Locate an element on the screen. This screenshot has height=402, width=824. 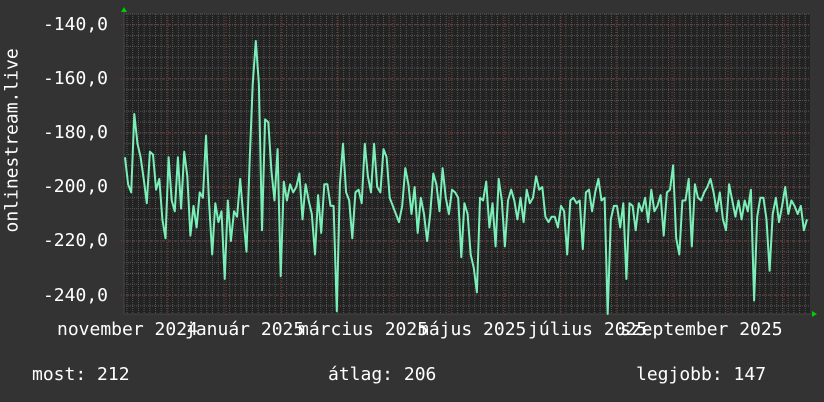
legend-current-label: most: is located at coordinates (59, 374).